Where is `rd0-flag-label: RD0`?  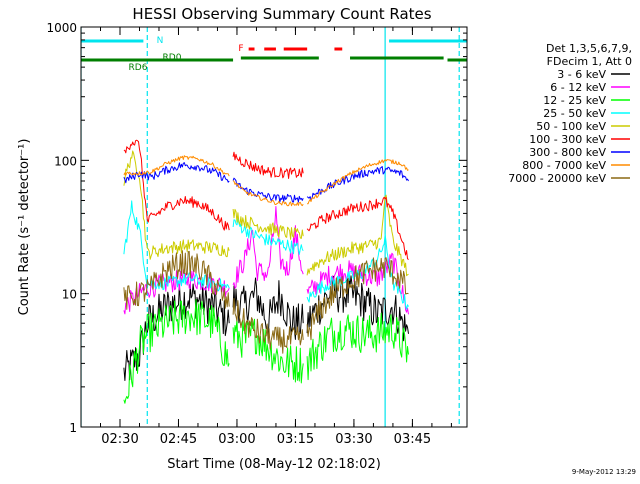 rd0-flag-label: RD0 is located at coordinates (172, 58).